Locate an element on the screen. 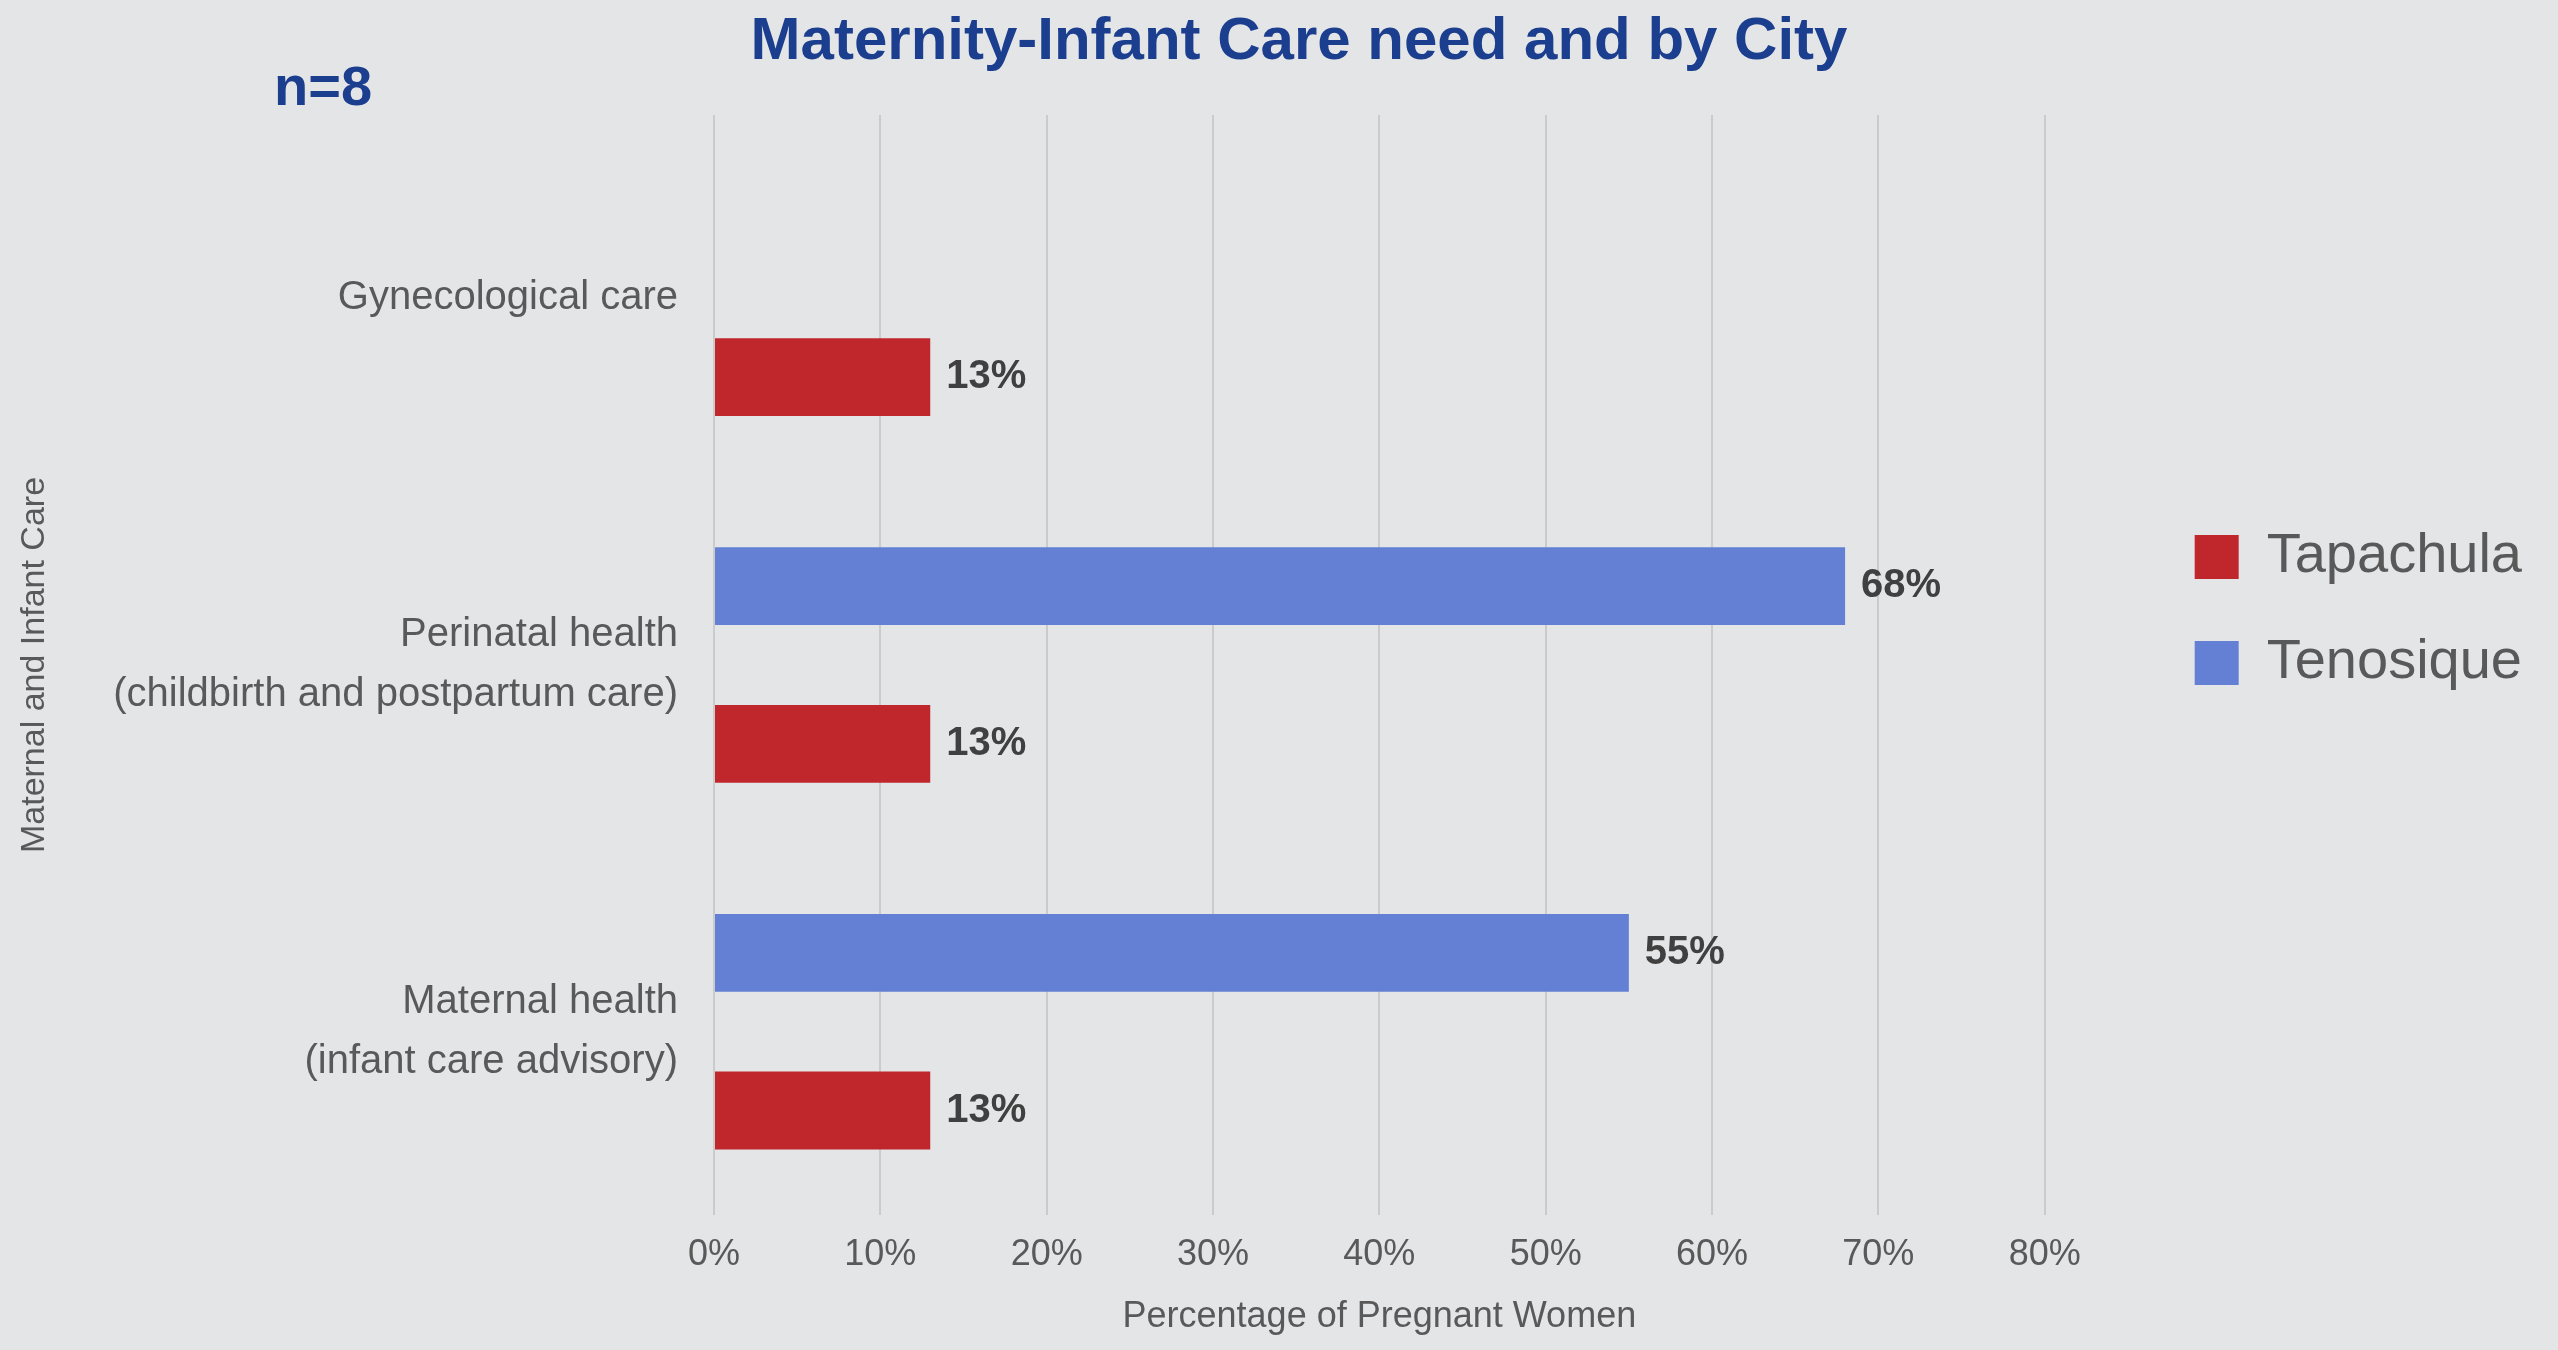 The width and height of the screenshot is (2558, 1350). y-tick-label: Gynecological care is located at coordinates (507, 295).